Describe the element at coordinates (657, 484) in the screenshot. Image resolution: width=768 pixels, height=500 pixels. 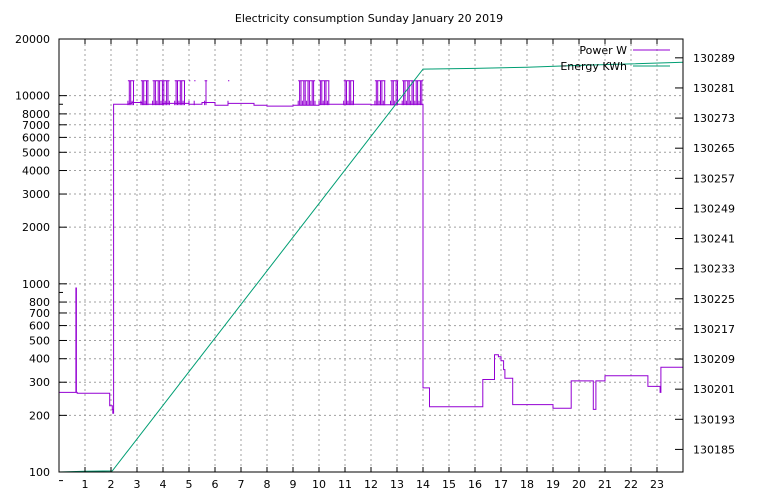
I see `x-tick-label: 23` at that location.